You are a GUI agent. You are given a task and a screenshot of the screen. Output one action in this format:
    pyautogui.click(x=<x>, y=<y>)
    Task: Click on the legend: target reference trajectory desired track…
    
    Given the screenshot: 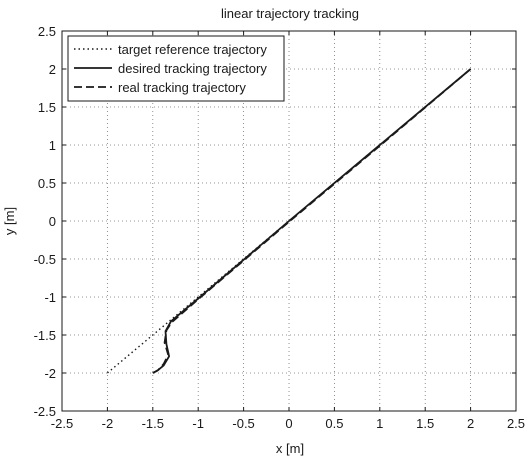 What is the action you would take?
    pyautogui.click(x=176, y=68)
    